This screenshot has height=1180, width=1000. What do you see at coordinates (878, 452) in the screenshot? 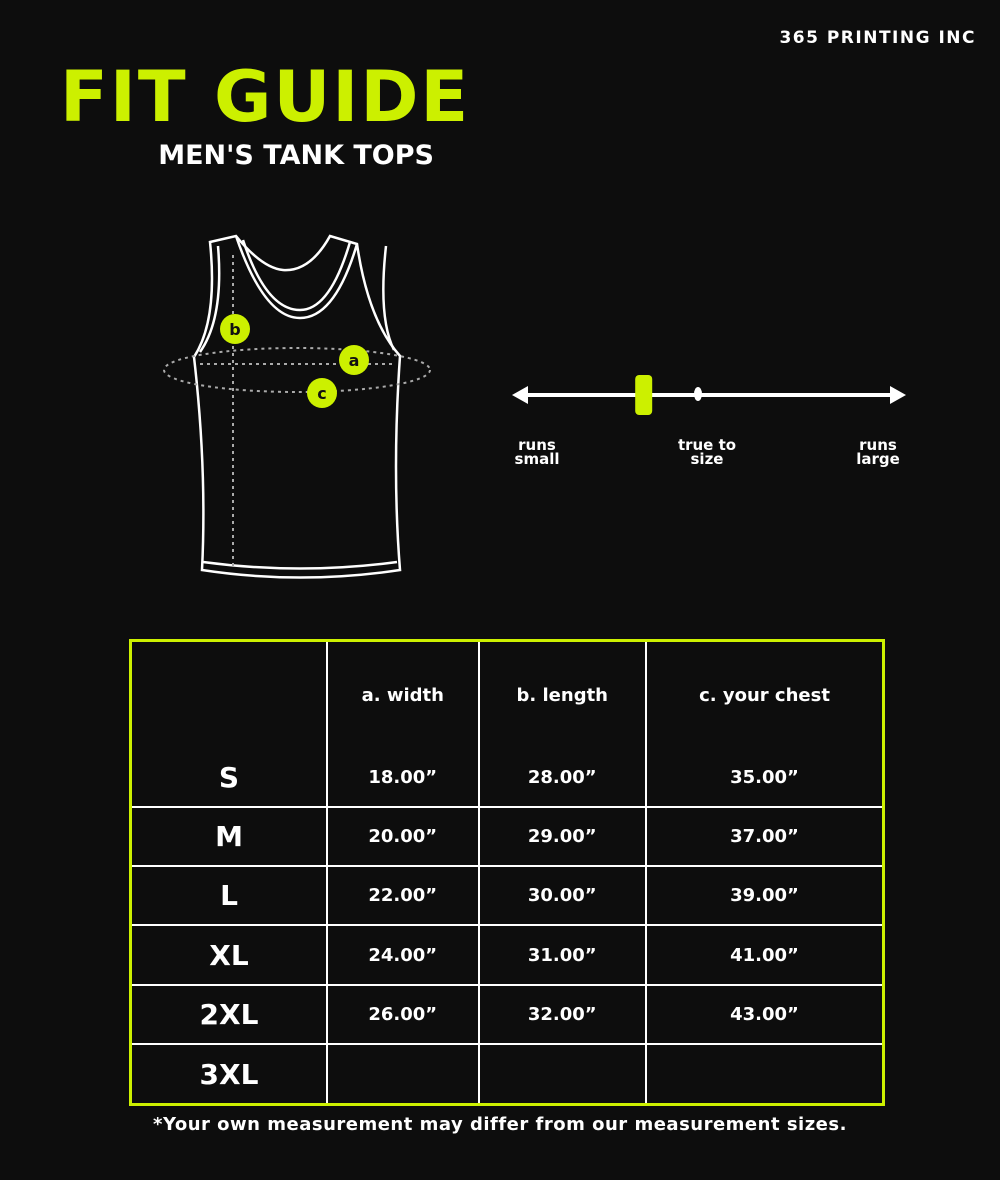
I see `runs-large-label: runs large` at bounding box center [878, 452].